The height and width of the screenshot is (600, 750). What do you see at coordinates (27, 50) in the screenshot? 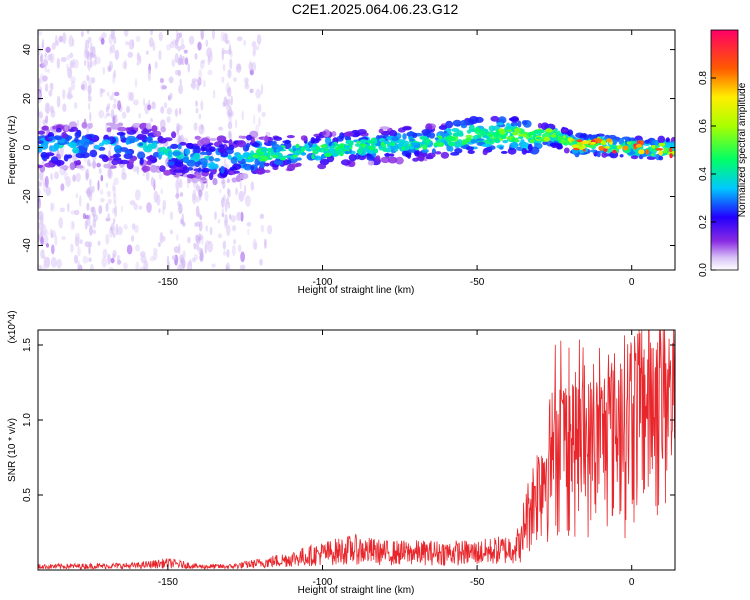
I see `y-tick-label: 40` at bounding box center [27, 50].